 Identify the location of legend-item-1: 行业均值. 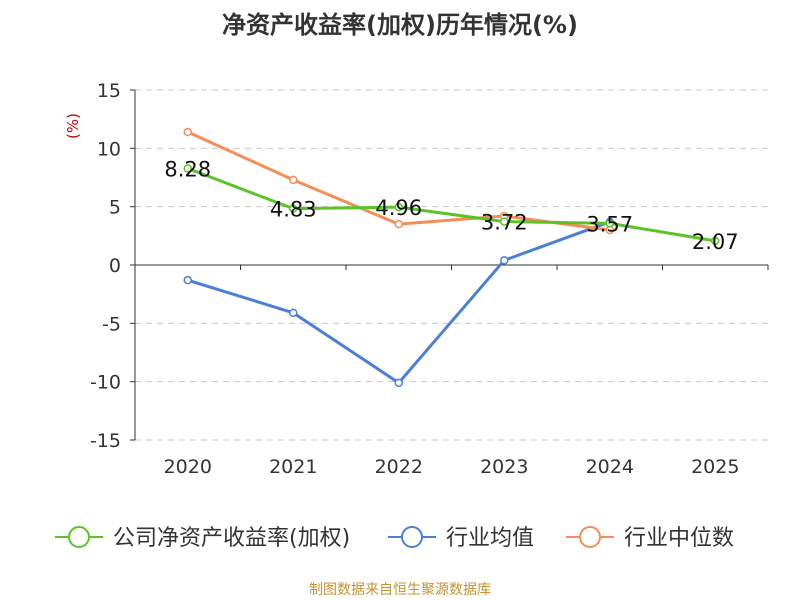
(461, 538).